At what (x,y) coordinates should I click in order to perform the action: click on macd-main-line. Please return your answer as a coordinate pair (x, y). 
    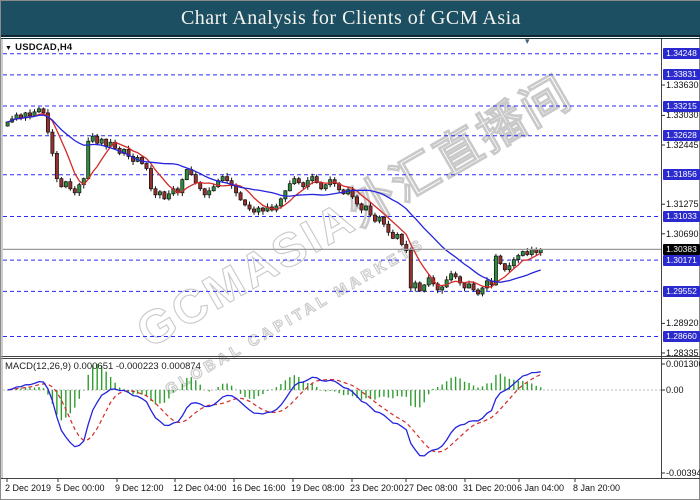
    Looking at the image, I should click on (274, 414).